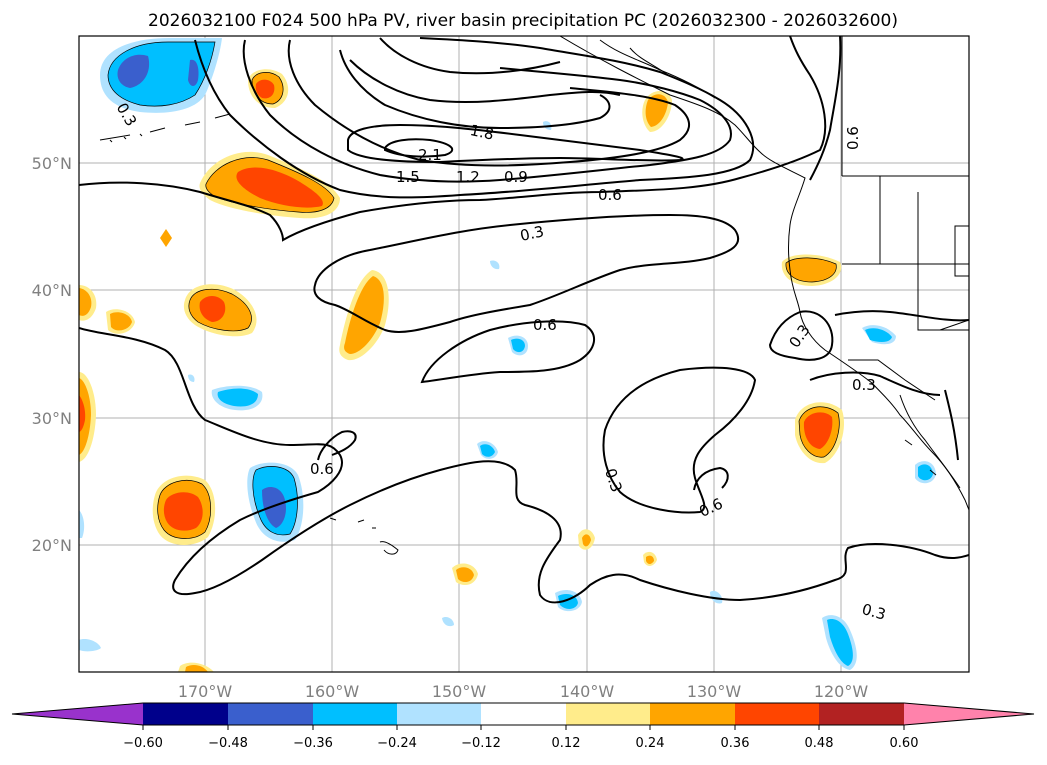 Image resolution: width=1047 pixels, height=765 pixels. I want to click on colorbar-label: −0.24, so click(397, 743).